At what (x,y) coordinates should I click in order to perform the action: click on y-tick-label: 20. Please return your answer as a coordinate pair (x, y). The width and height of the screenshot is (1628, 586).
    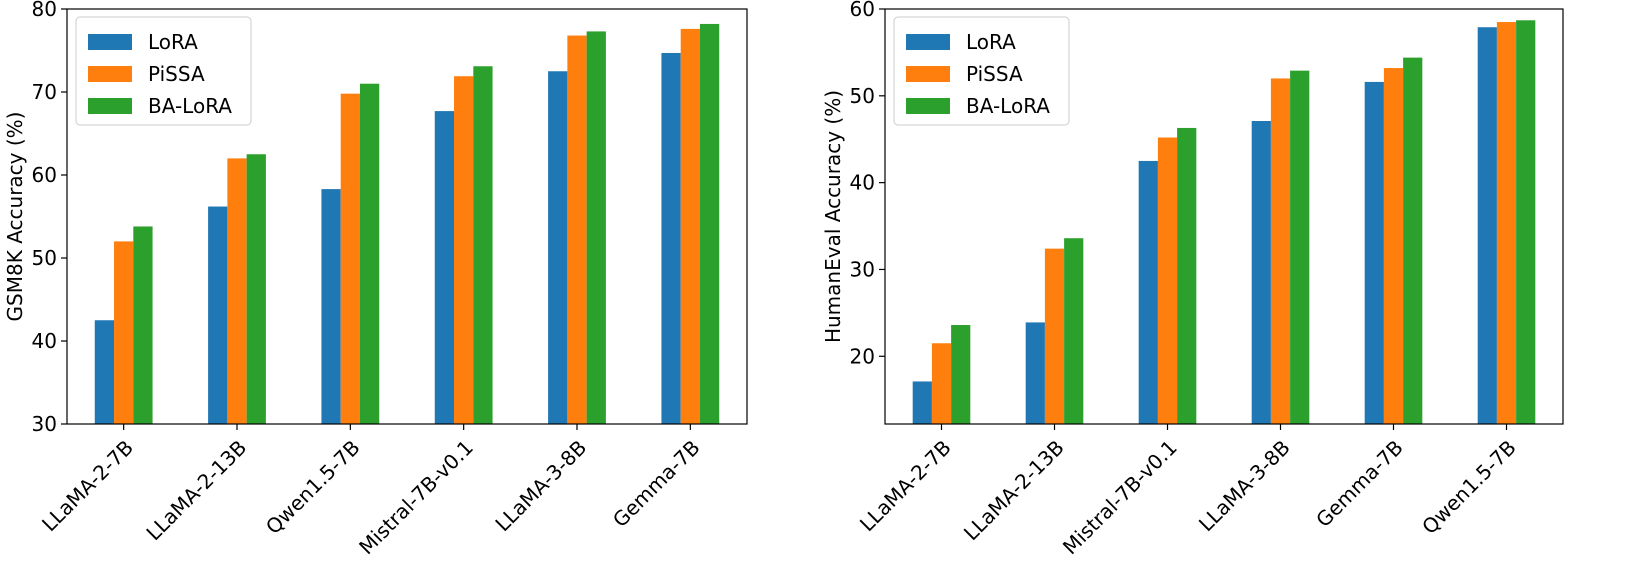
    Looking at the image, I should click on (862, 356).